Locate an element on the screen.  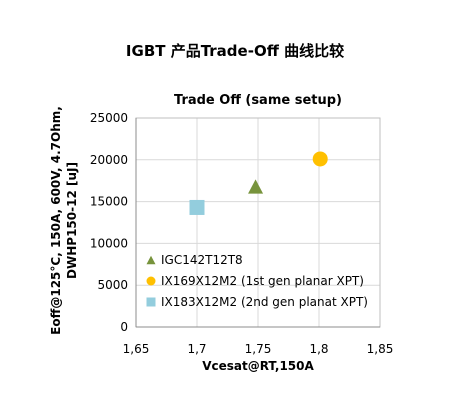
y-tick-label: 15000 is located at coordinates (109, 202).